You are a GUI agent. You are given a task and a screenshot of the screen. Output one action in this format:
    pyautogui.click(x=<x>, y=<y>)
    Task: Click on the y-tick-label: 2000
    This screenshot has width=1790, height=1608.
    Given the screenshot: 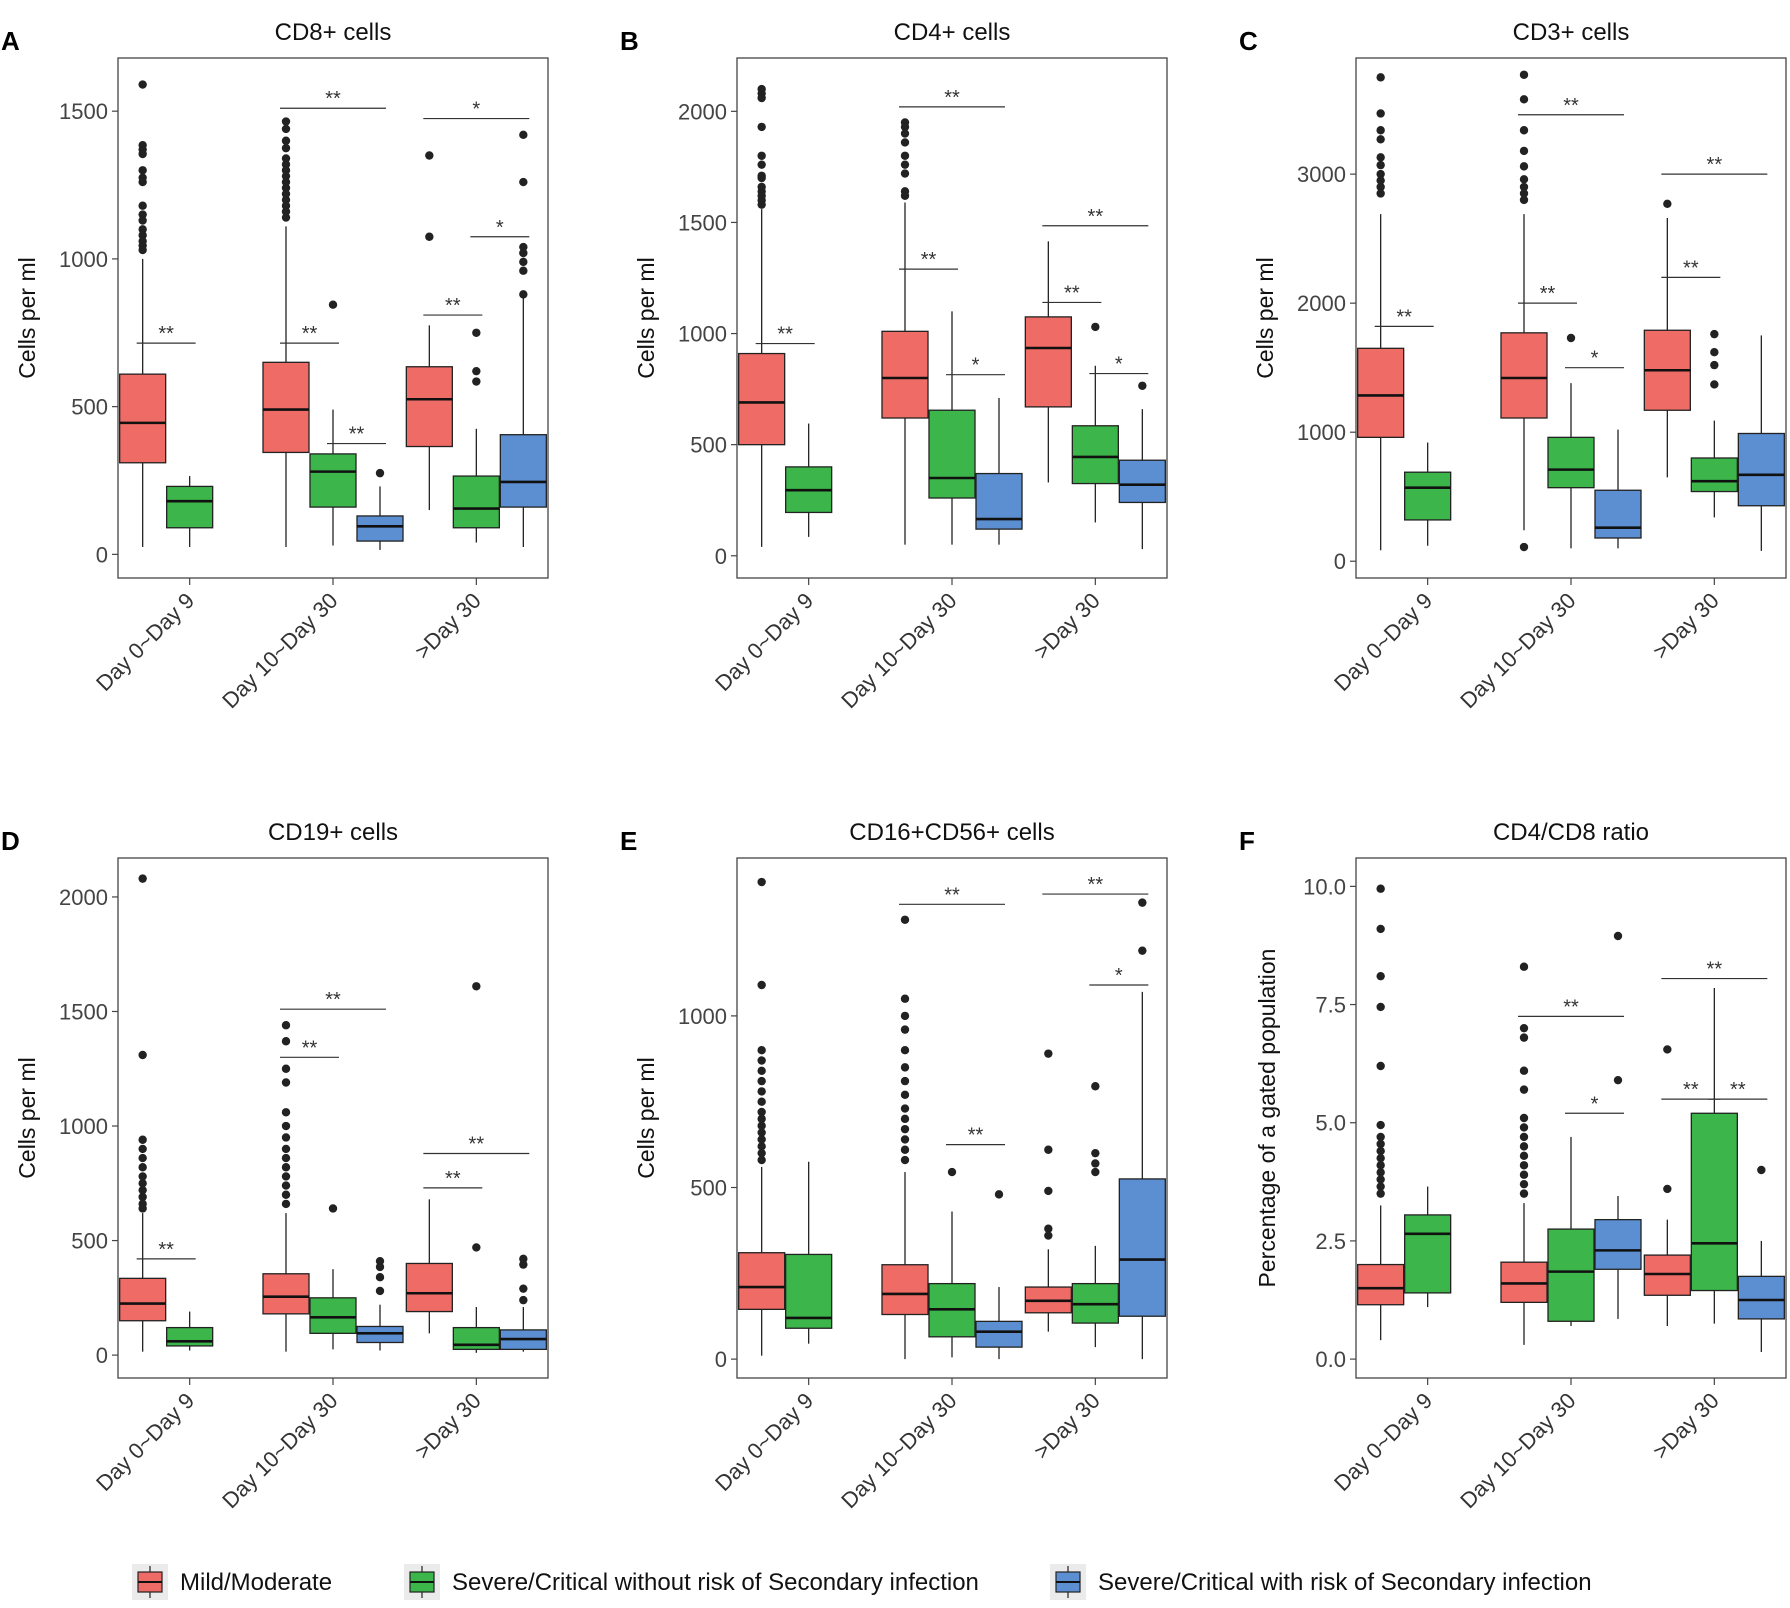 What is the action you would take?
    pyautogui.click(x=1321, y=303)
    